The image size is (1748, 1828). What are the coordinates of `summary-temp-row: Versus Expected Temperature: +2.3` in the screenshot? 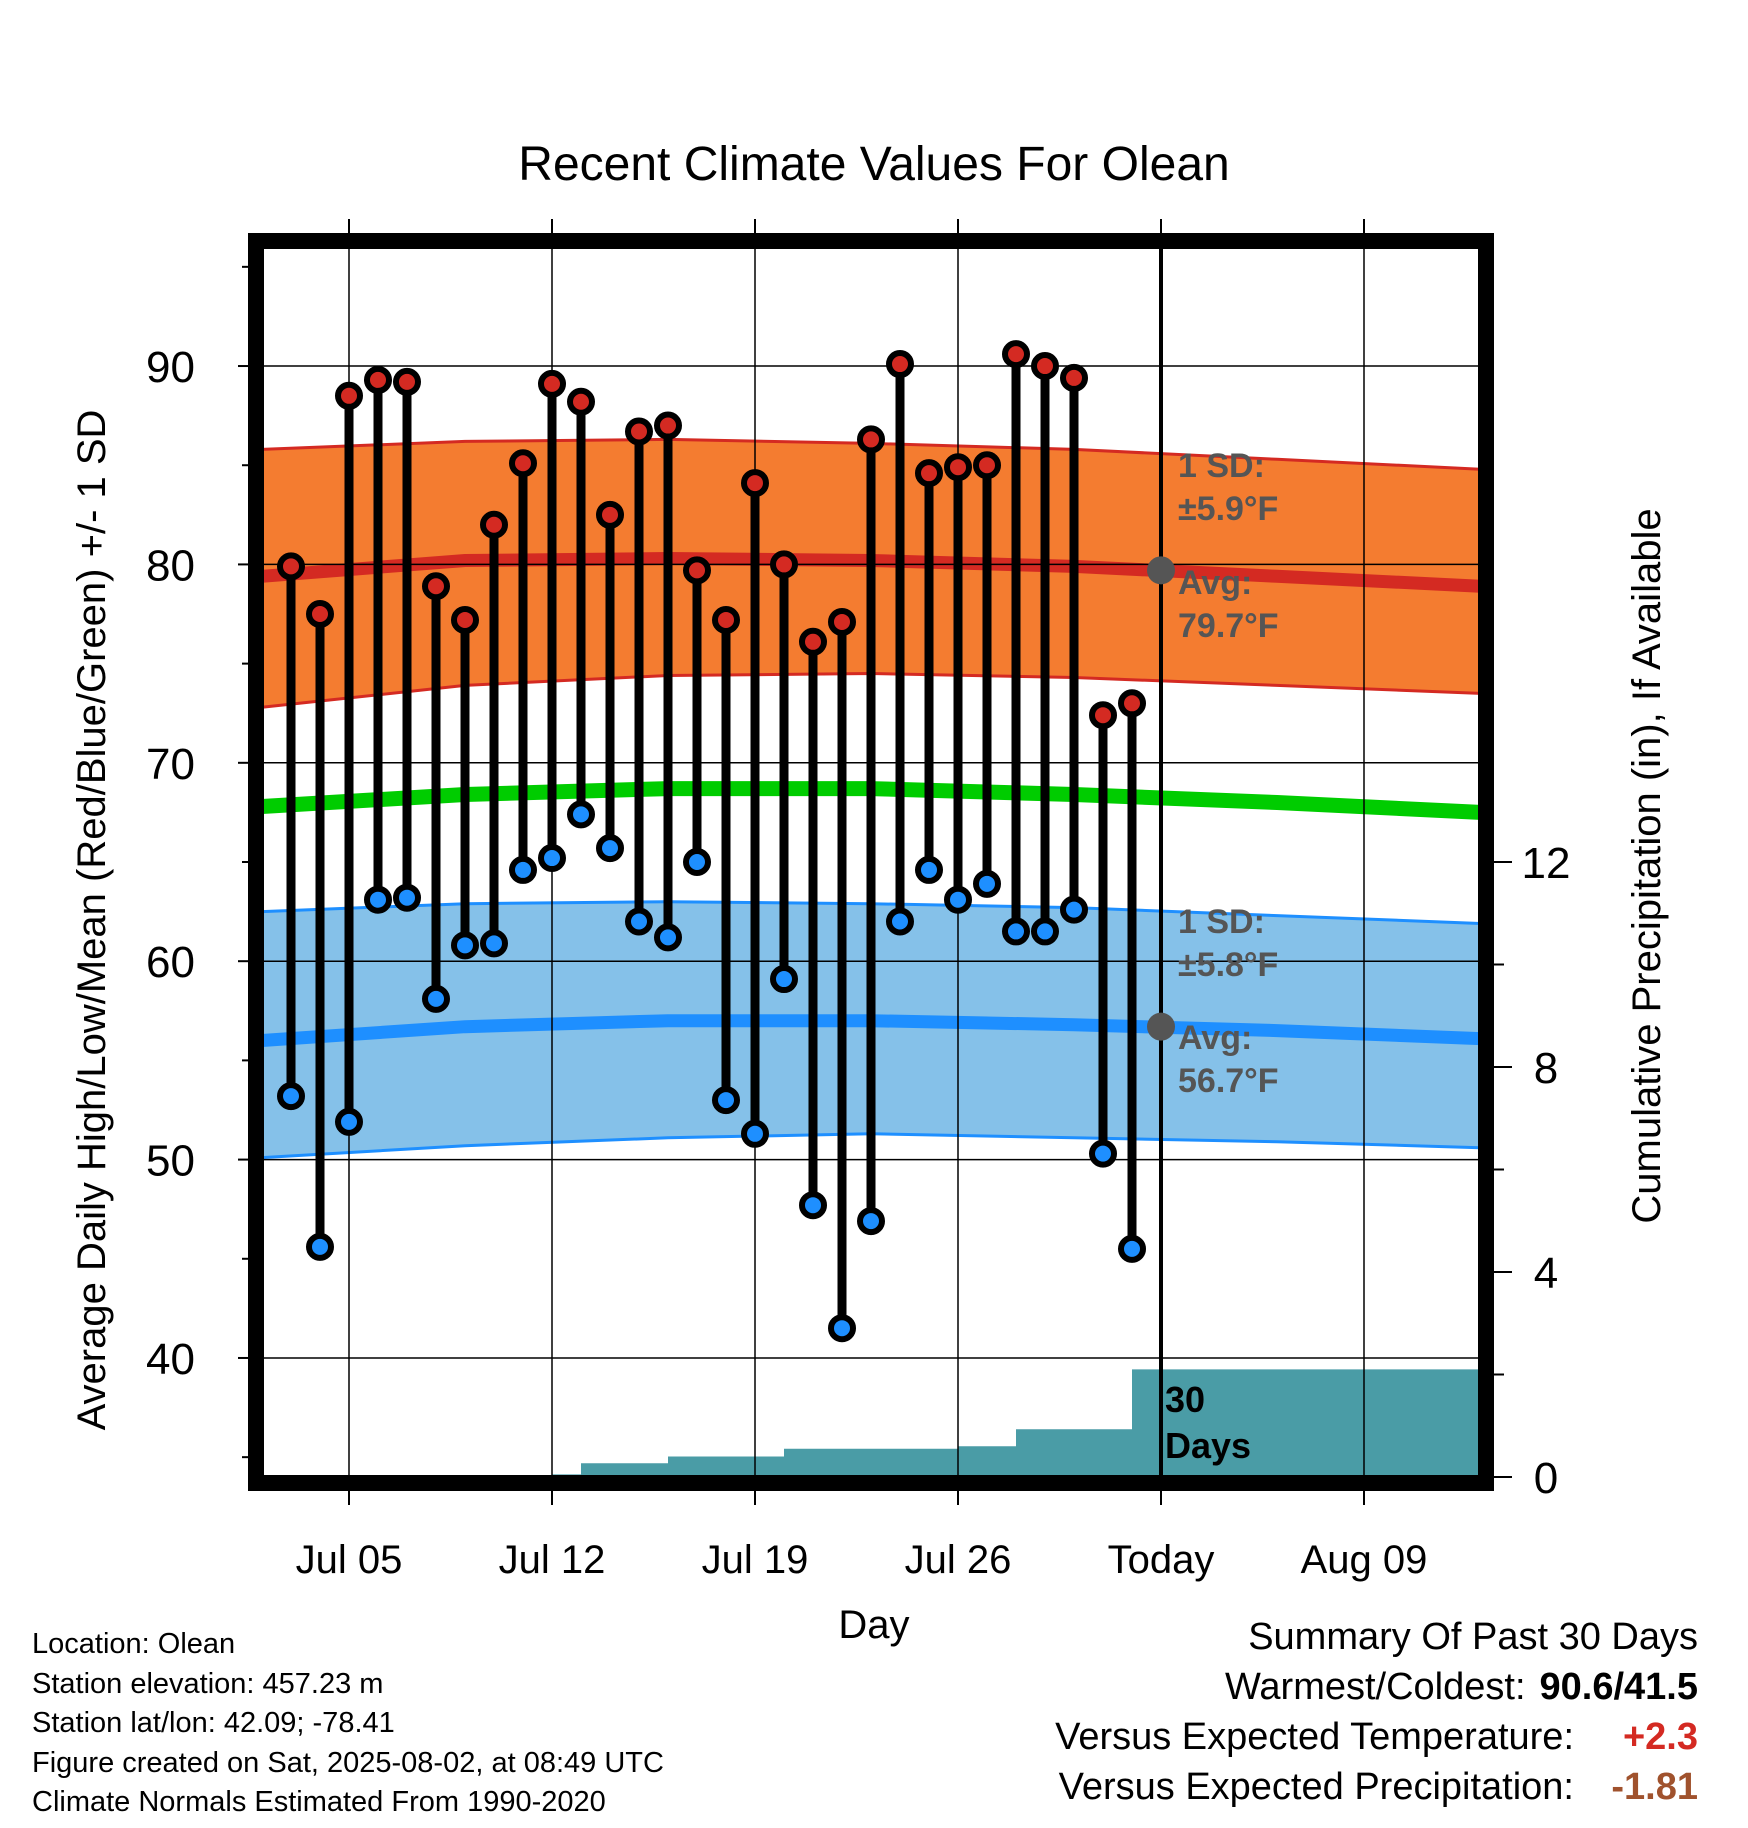 It's located at (1376, 1737).